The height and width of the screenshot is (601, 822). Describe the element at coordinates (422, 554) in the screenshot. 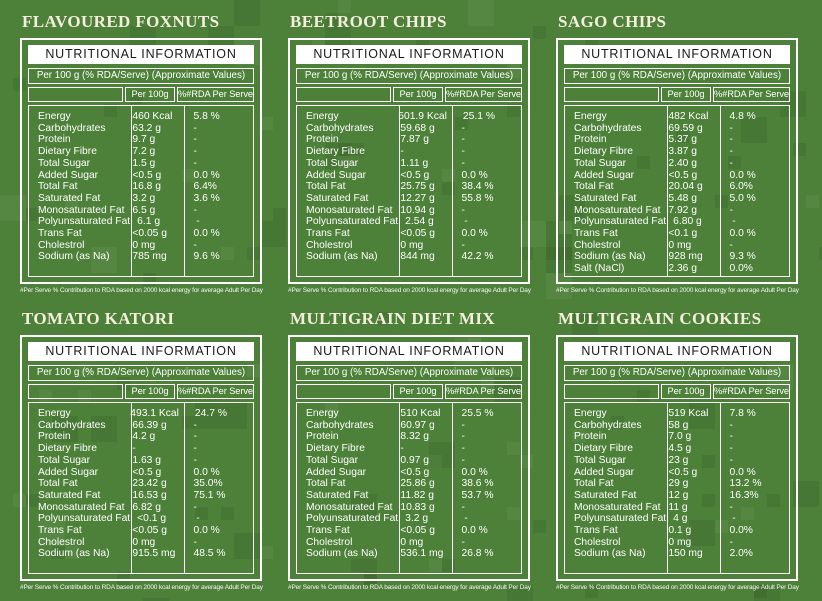

I see `nutrient-value-per-100g: 536.1 mg` at that location.